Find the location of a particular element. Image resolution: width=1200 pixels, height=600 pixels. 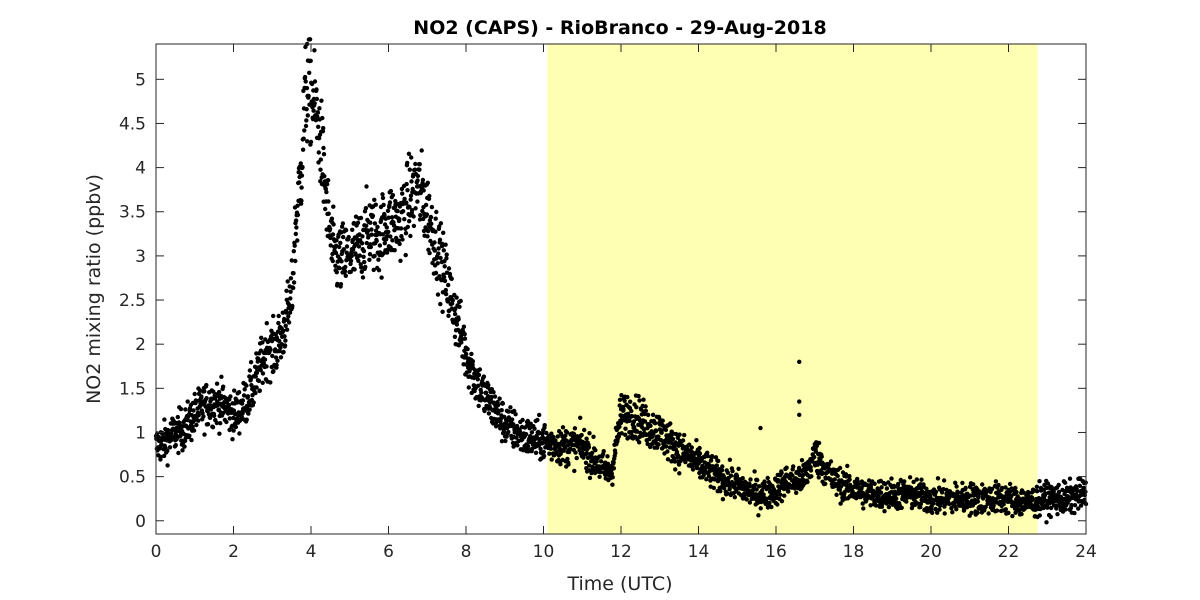

x-tick-label: 16 is located at coordinates (776, 552).